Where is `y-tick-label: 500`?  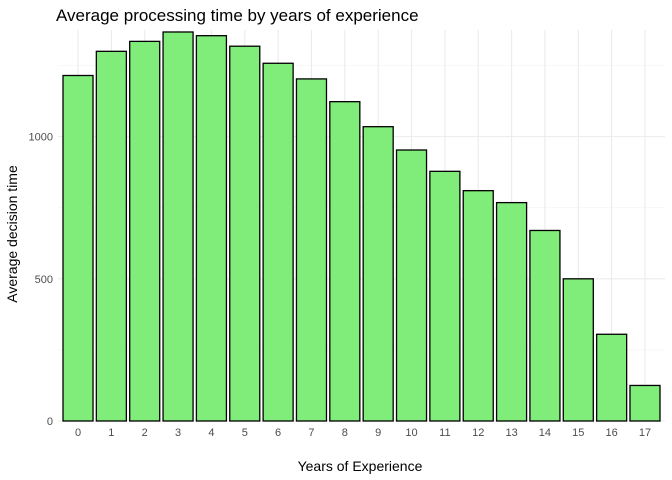
y-tick-label: 500 is located at coordinates (44, 280).